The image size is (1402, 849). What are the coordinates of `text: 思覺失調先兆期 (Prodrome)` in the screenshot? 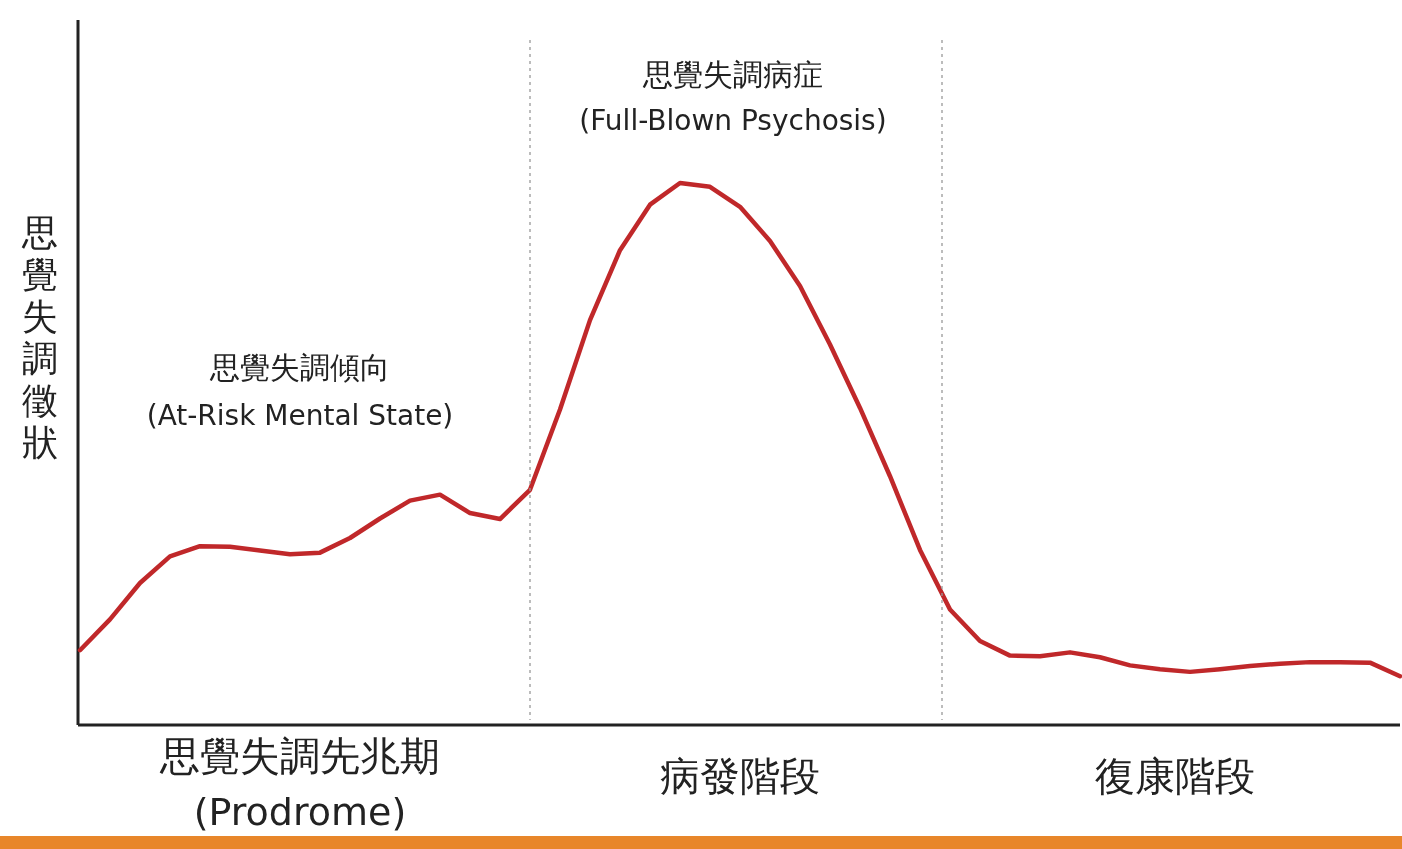 It's located at (299, 783).